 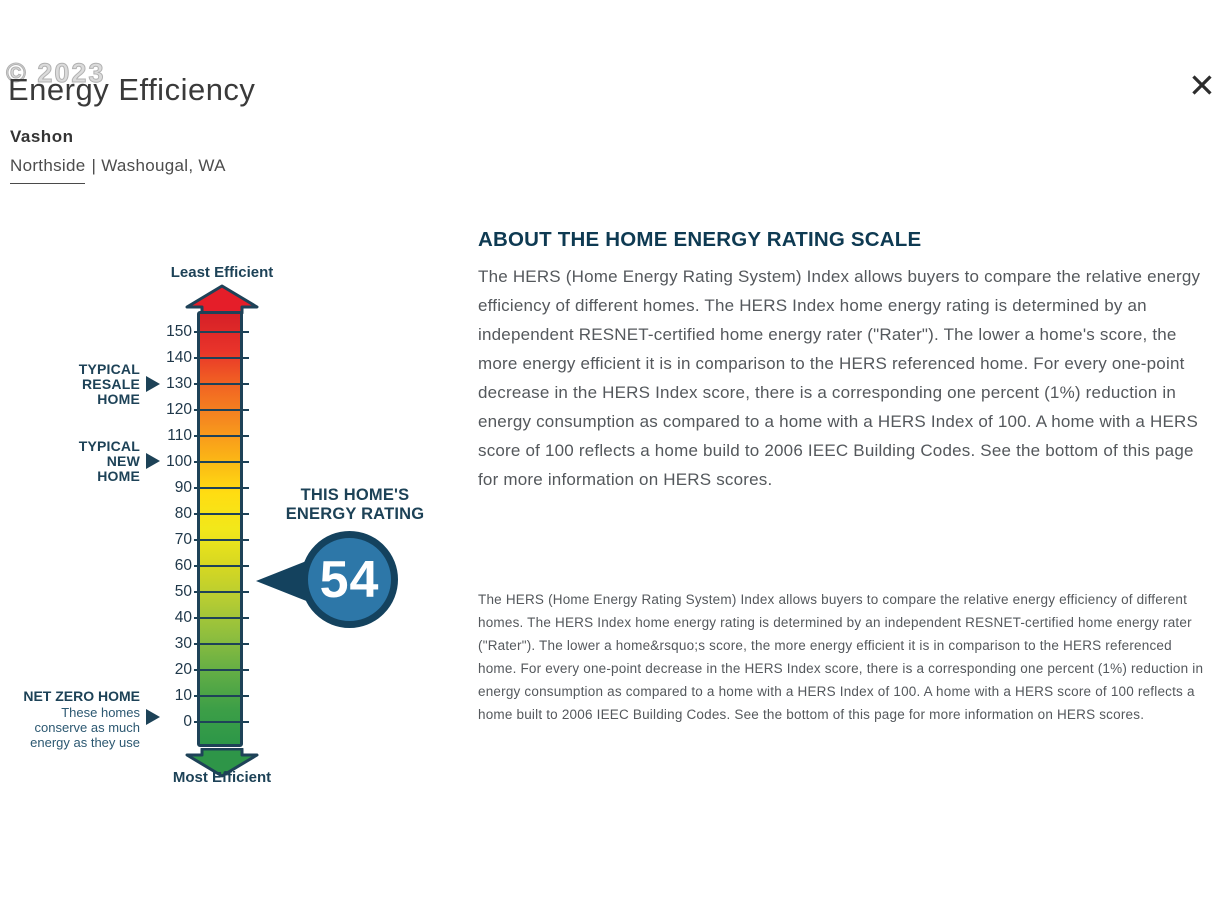 I want to click on tick-label: 140, so click(x=179, y=357).